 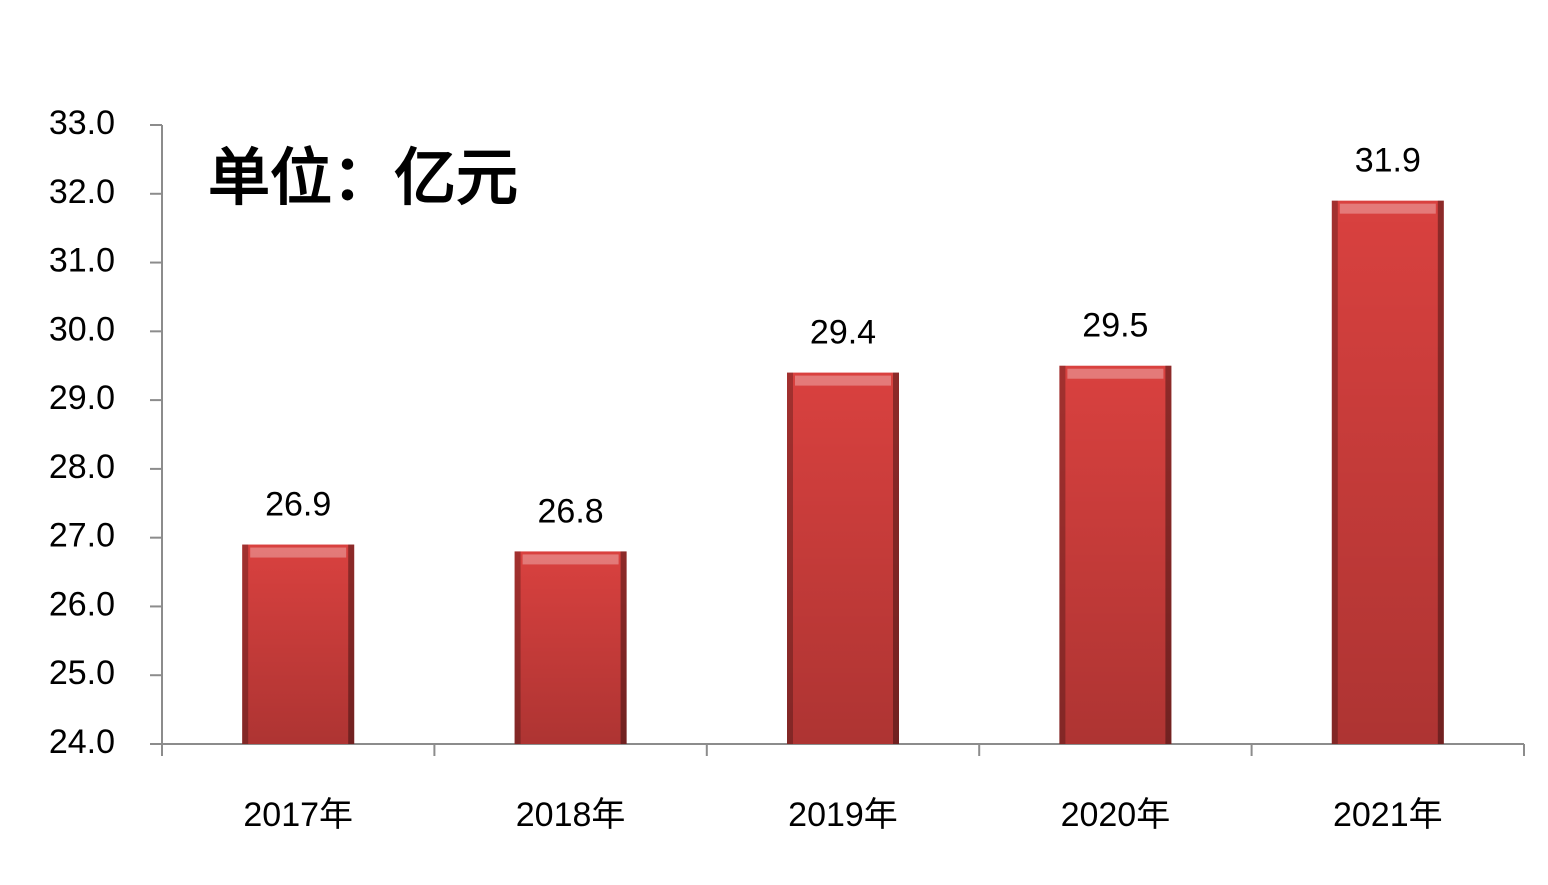 I want to click on value-label: 31.9, so click(x=1388, y=161).